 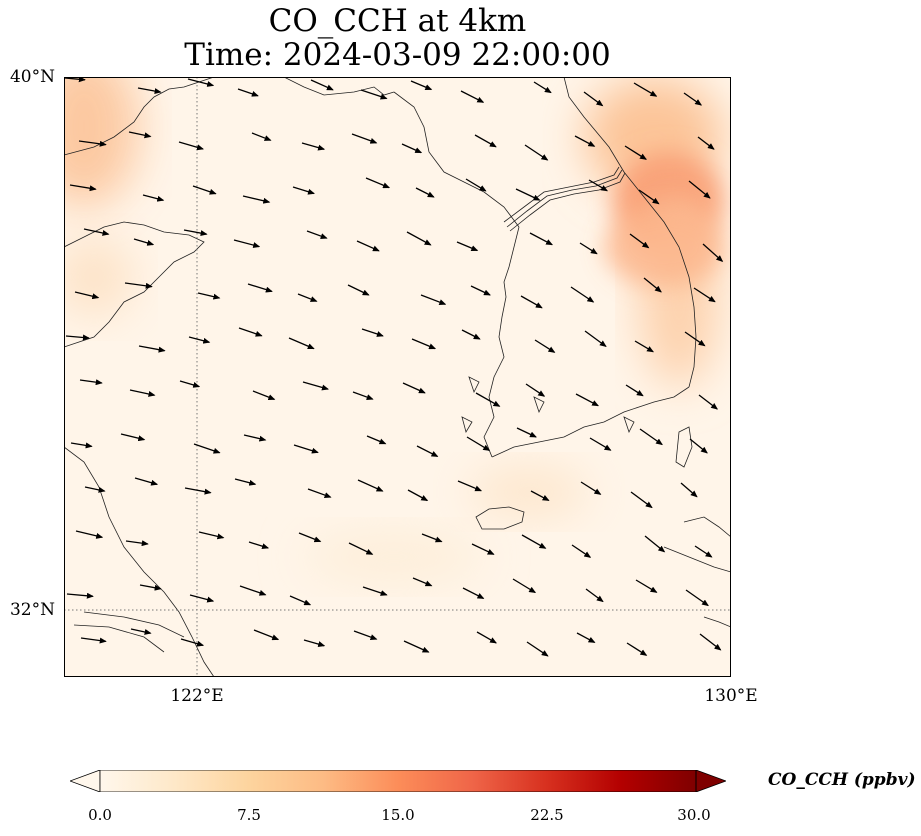 What do you see at coordinates (710, 781) in the screenshot?
I see `colorbar-max-extend` at bounding box center [710, 781].